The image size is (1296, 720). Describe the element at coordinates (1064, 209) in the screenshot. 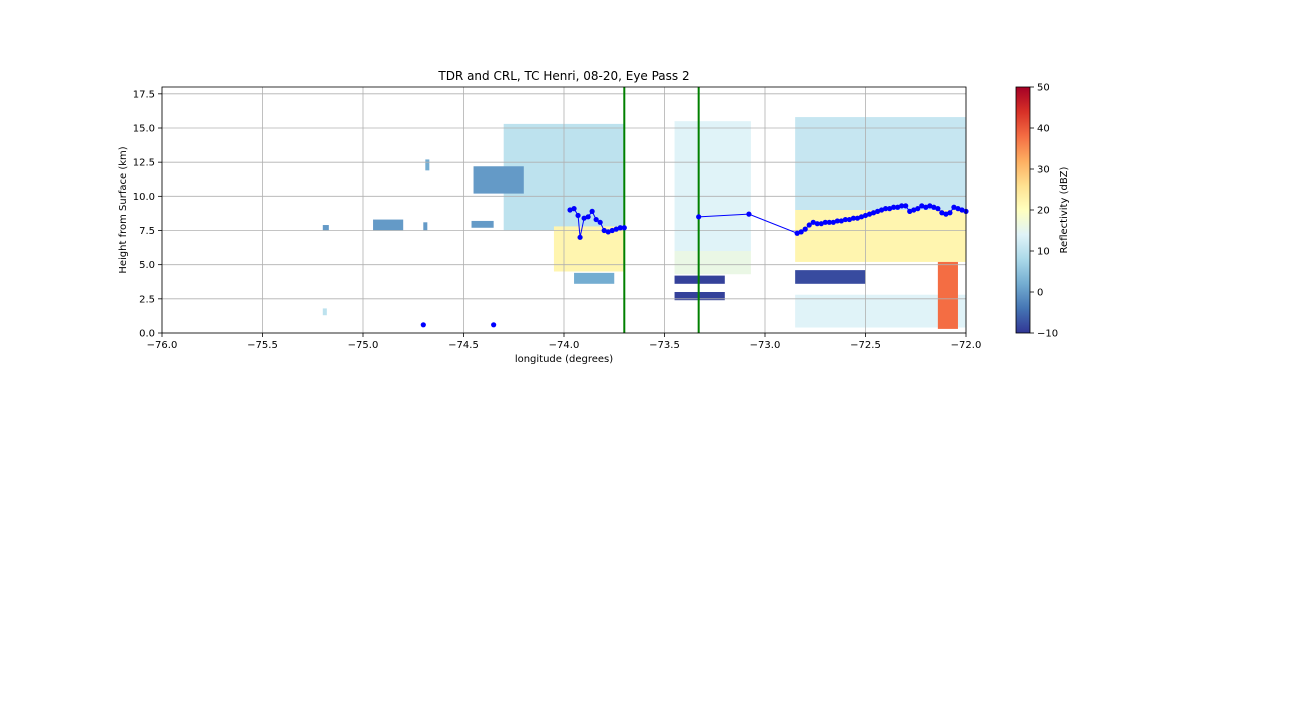

I see `colorbar-label: Reflectivity (dBZ)` at that location.